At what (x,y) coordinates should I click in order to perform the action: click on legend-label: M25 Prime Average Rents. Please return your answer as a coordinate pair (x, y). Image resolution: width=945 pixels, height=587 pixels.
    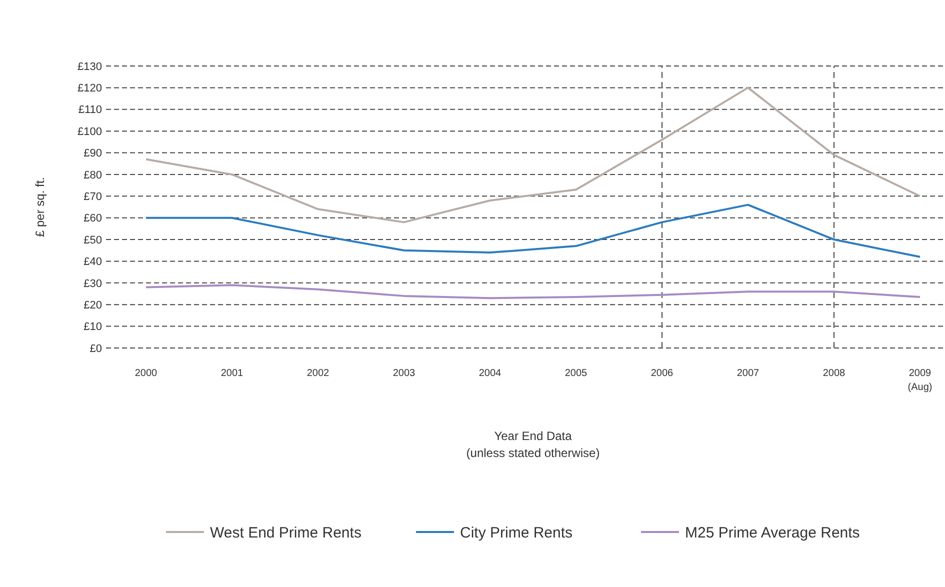
    Looking at the image, I should click on (772, 533).